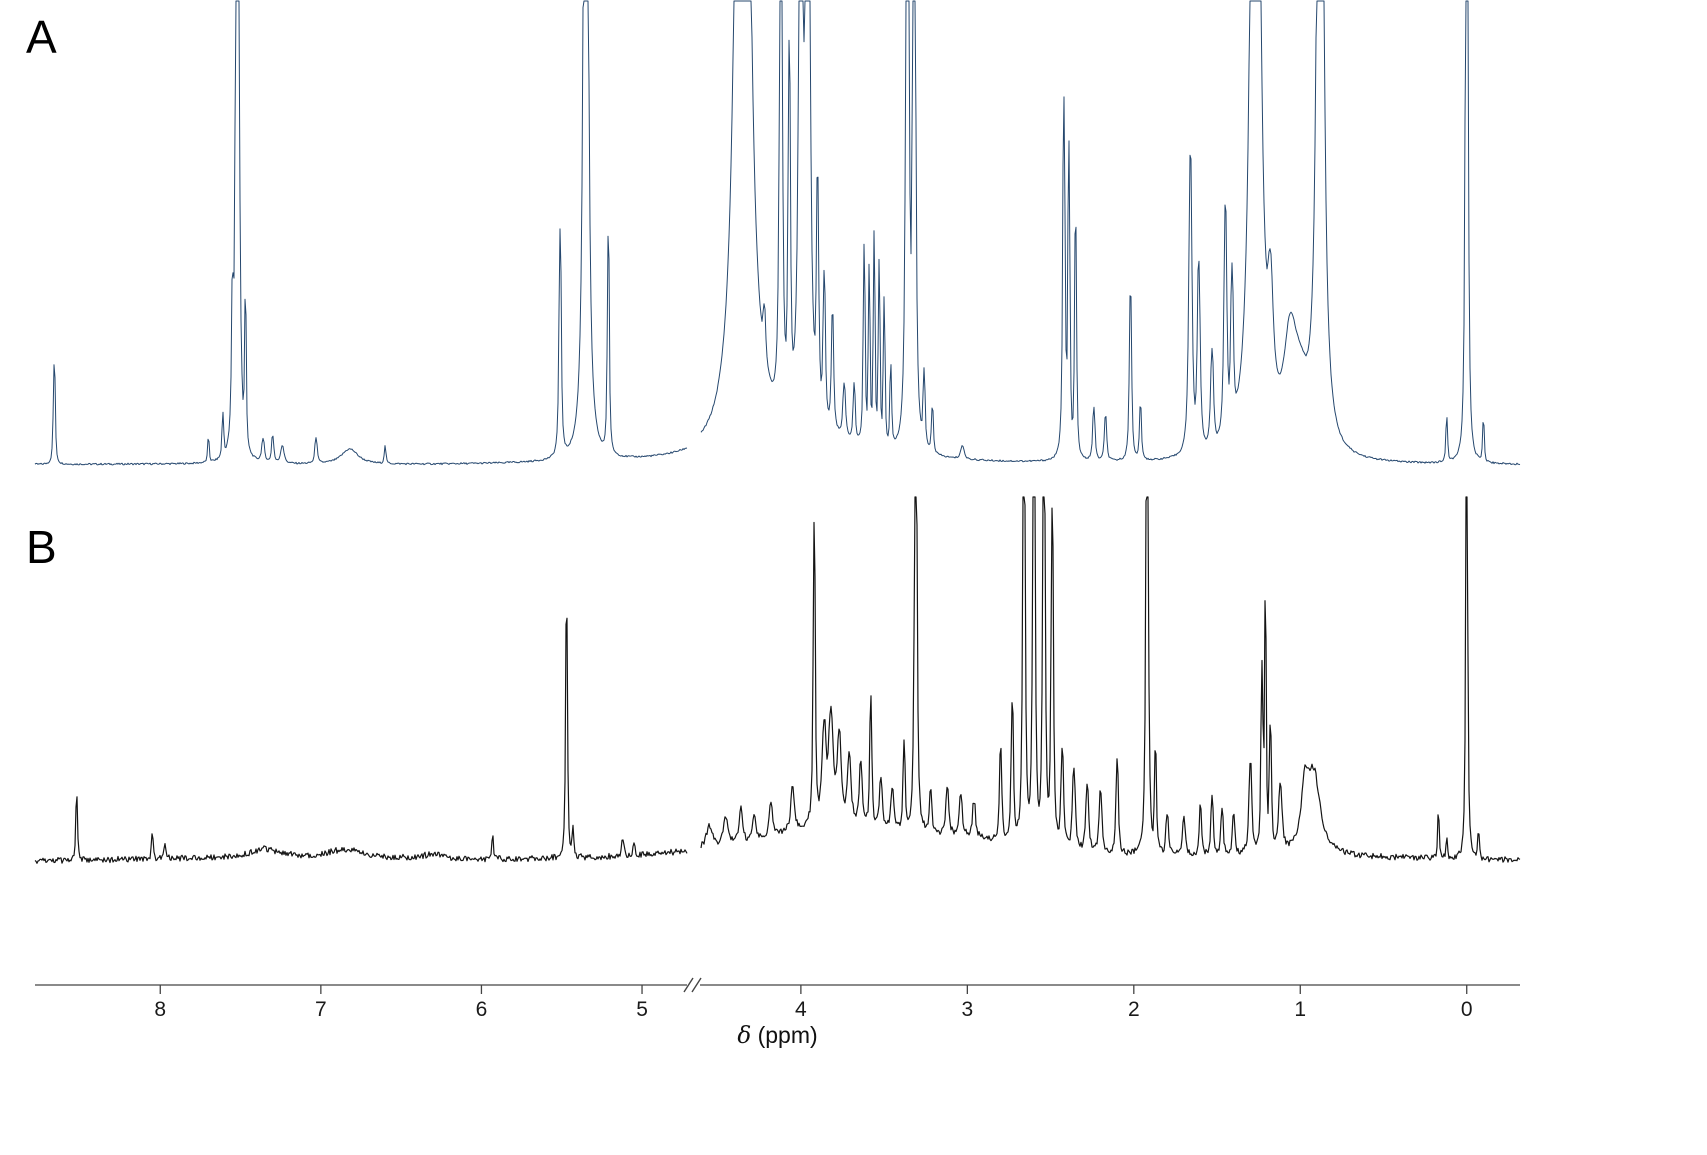 The height and width of the screenshot is (1155, 1707). I want to click on spectrum-trace-b-seg0, so click(361, 740).